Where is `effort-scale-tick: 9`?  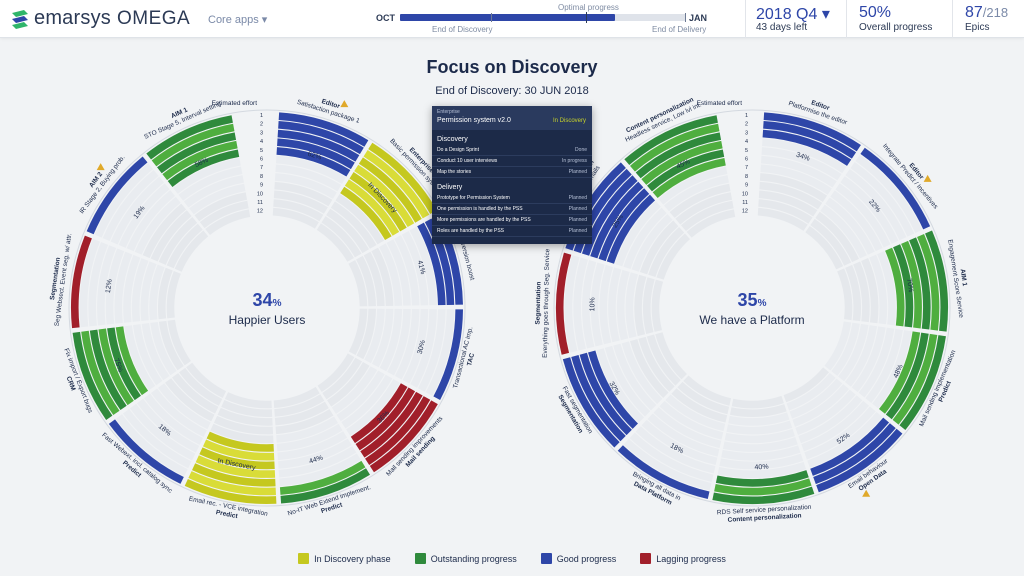 effort-scale-tick: 9 is located at coordinates (261, 186).